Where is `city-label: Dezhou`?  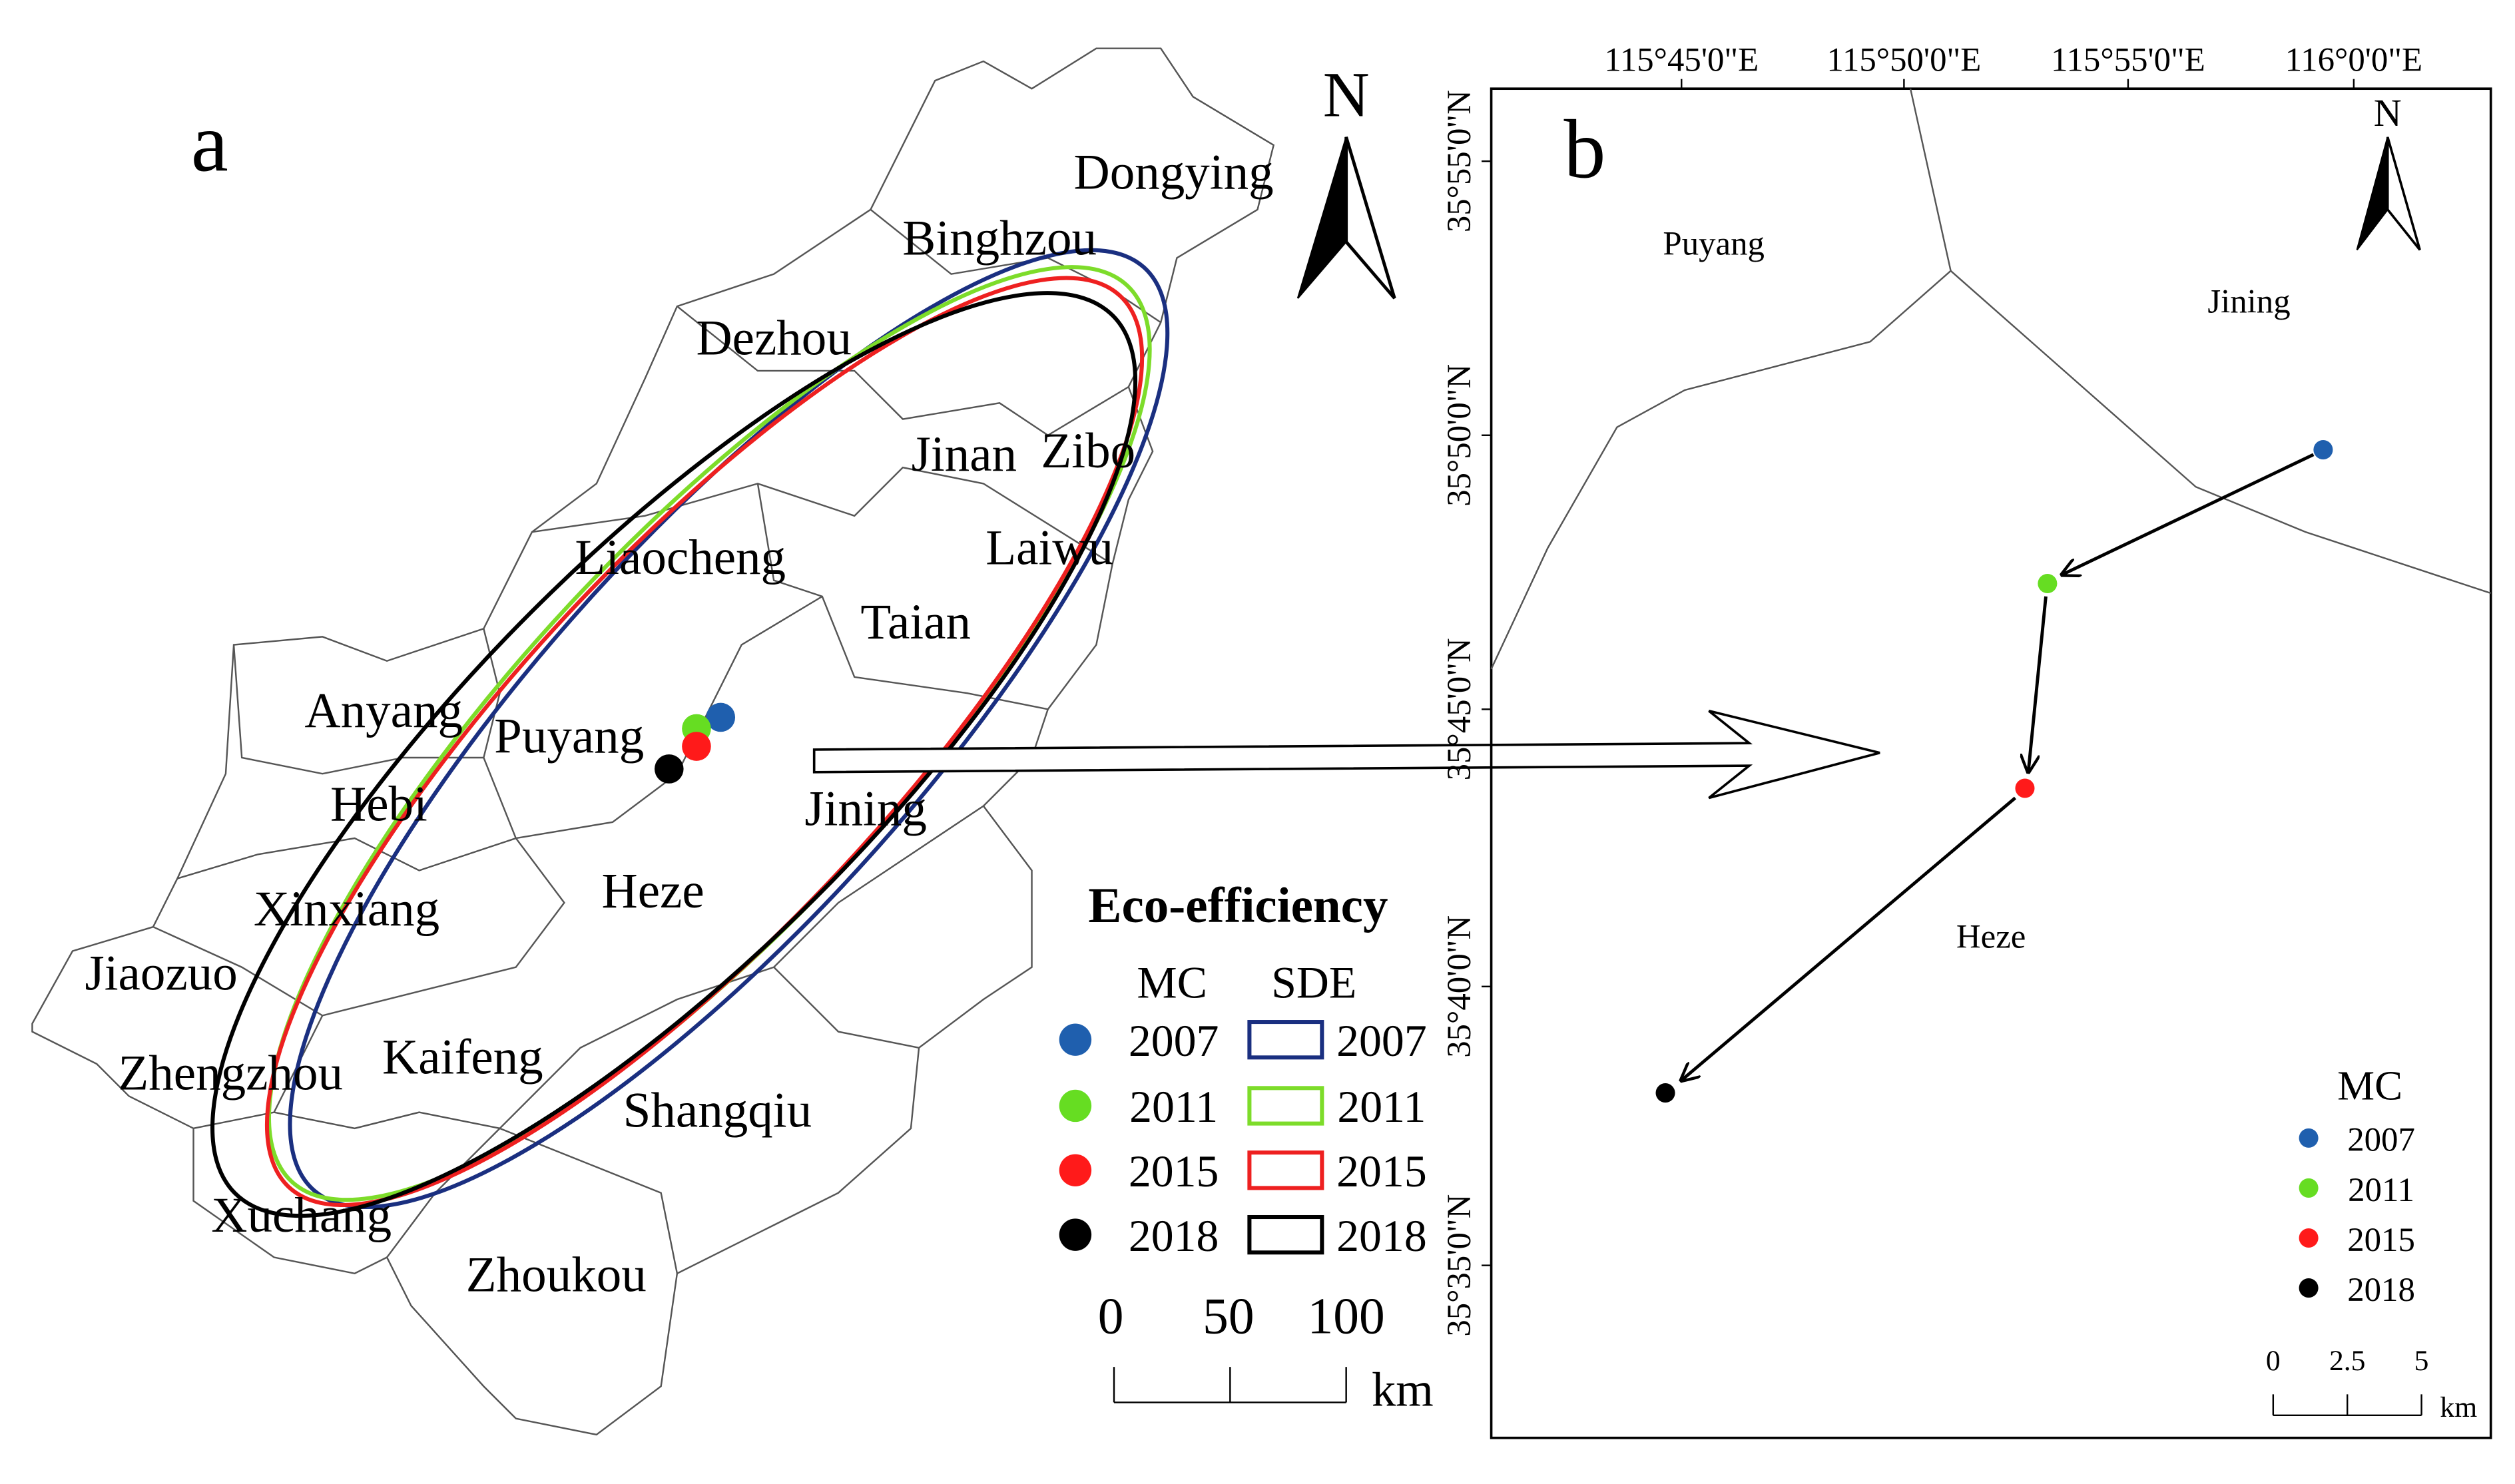 city-label: Dezhou is located at coordinates (773, 338).